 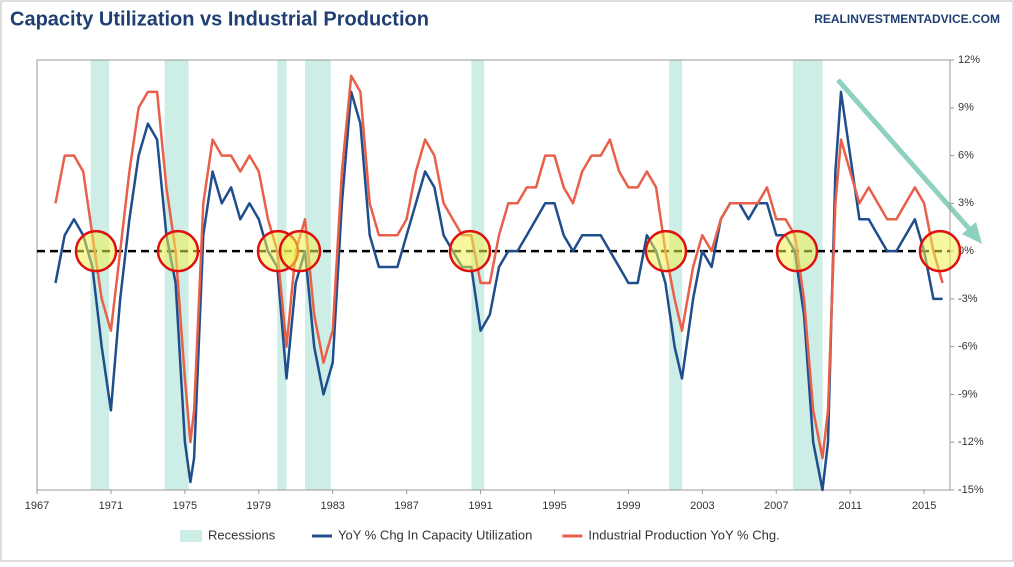 I want to click on legend-label: YoY % Chg In Capacity Utilization, so click(x=435, y=534).